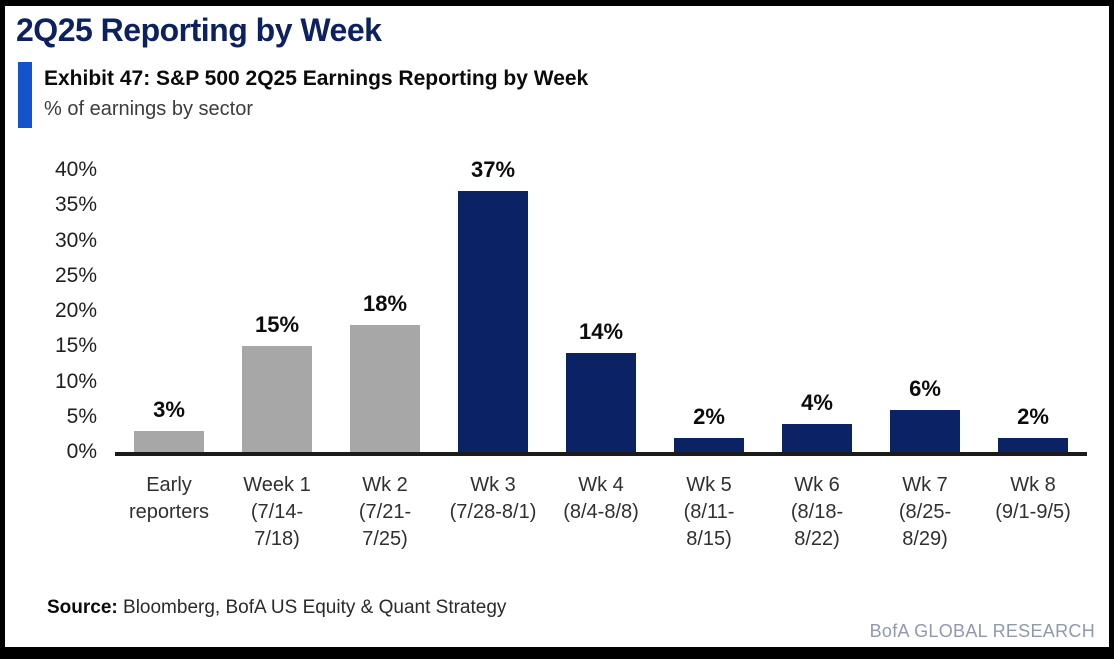 Image resolution: width=1114 pixels, height=659 pixels. Describe the element at coordinates (81, 416) in the screenshot. I see `y-tick-label: 5%` at that location.